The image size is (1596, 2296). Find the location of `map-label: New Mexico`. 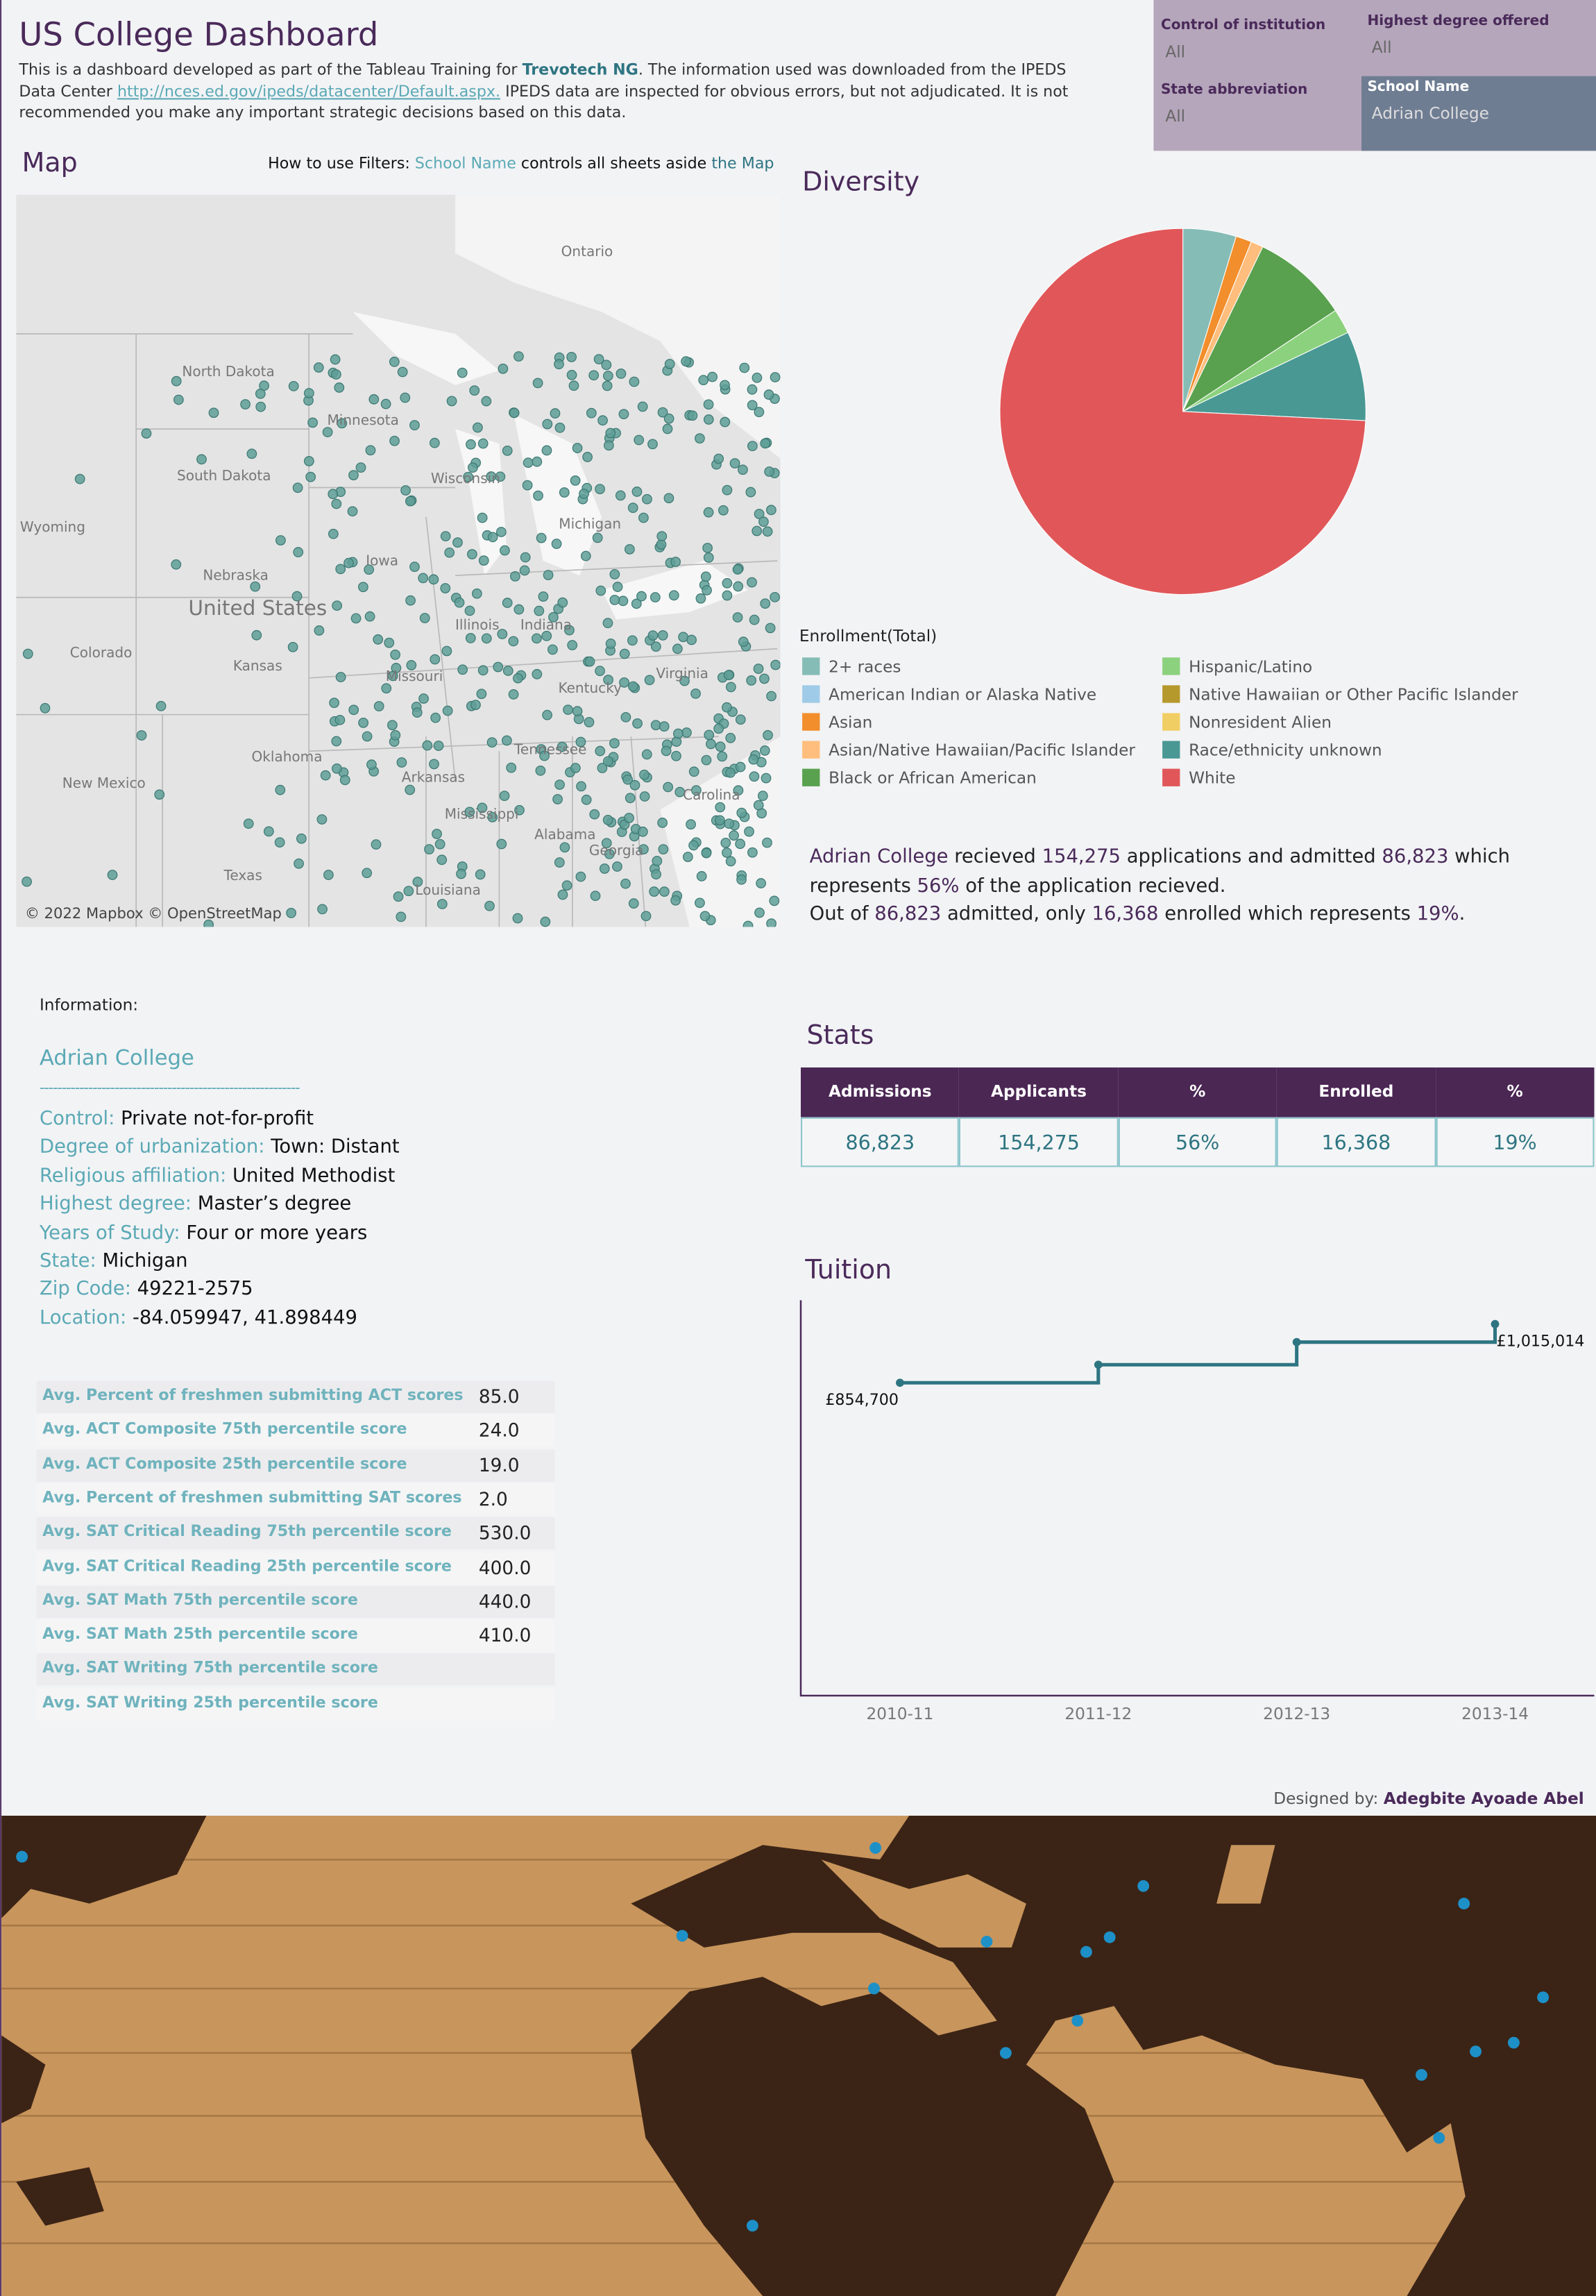

map-label: New Mexico is located at coordinates (104, 783).